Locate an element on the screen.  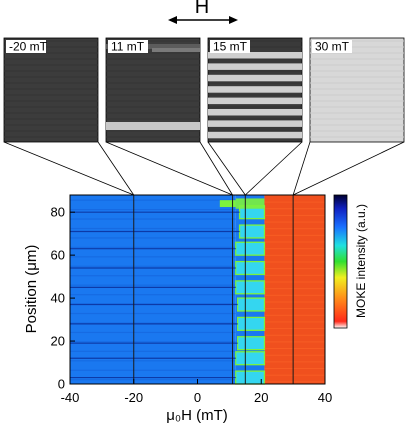
moke-panel: 11 mT is located at coordinates (153, 90).